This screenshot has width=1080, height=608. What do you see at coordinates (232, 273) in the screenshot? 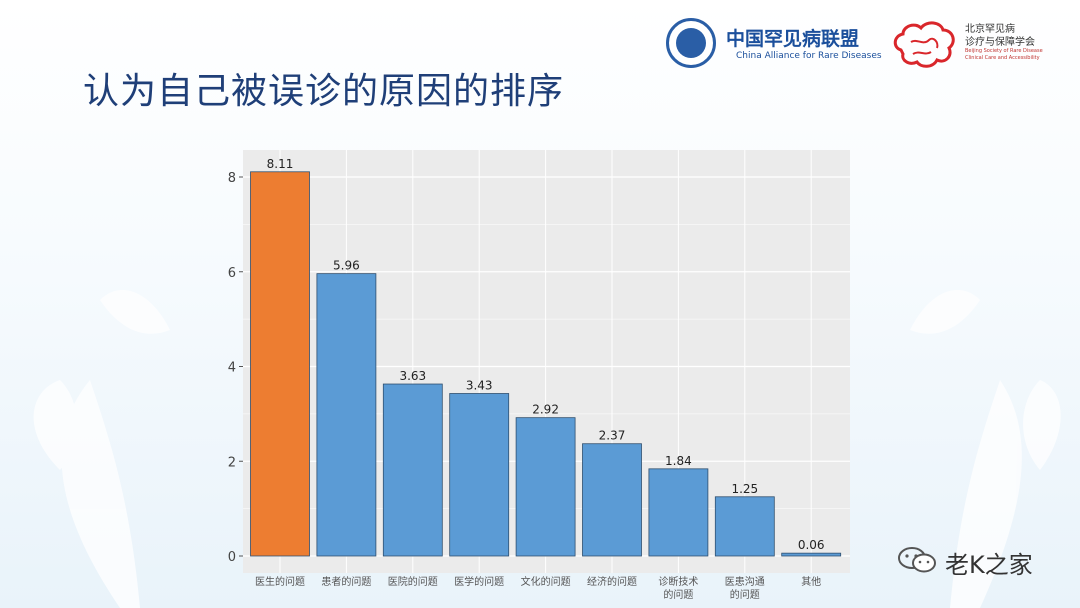
I see `y-tick-label: 6` at bounding box center [232, 273].